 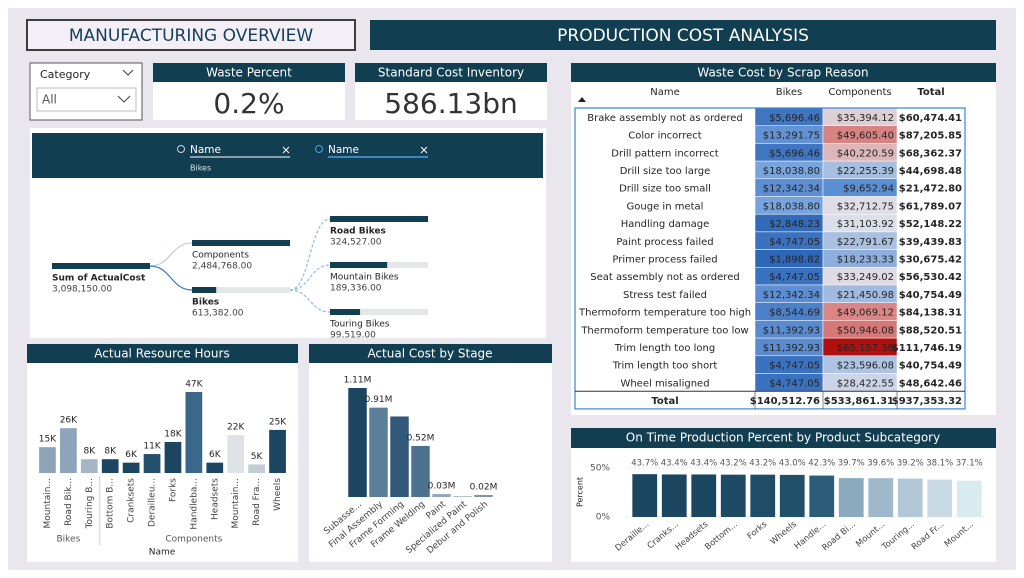 I want to click on cell: $60,474.41, so click(x=930, y=118).